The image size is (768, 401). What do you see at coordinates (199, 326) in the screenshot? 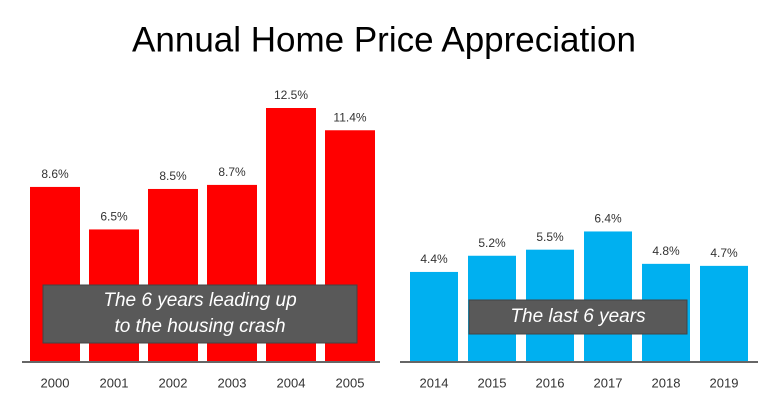
I see `annotation: to the housing crash` at bounding box center [199, 326].